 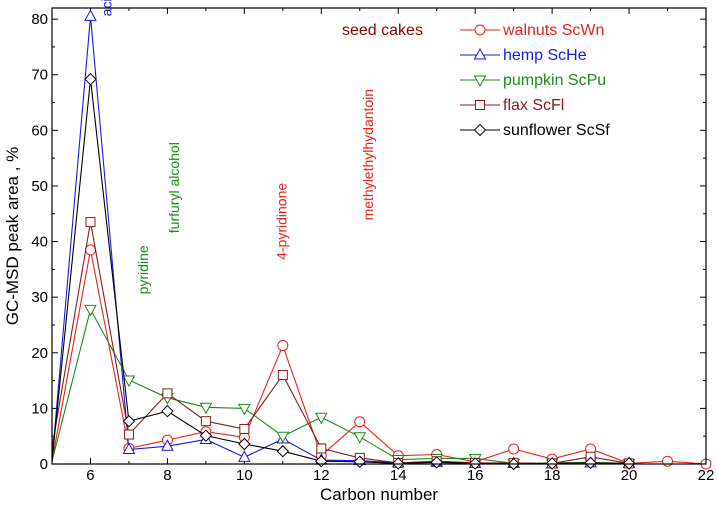 I want to click on y-tick-label: 30, so click(x=39, y=297).